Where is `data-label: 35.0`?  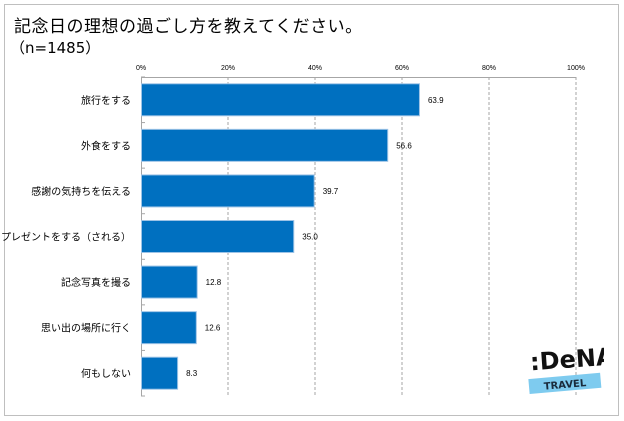 data-label: 35.0 is located at coordinates (310, 237).